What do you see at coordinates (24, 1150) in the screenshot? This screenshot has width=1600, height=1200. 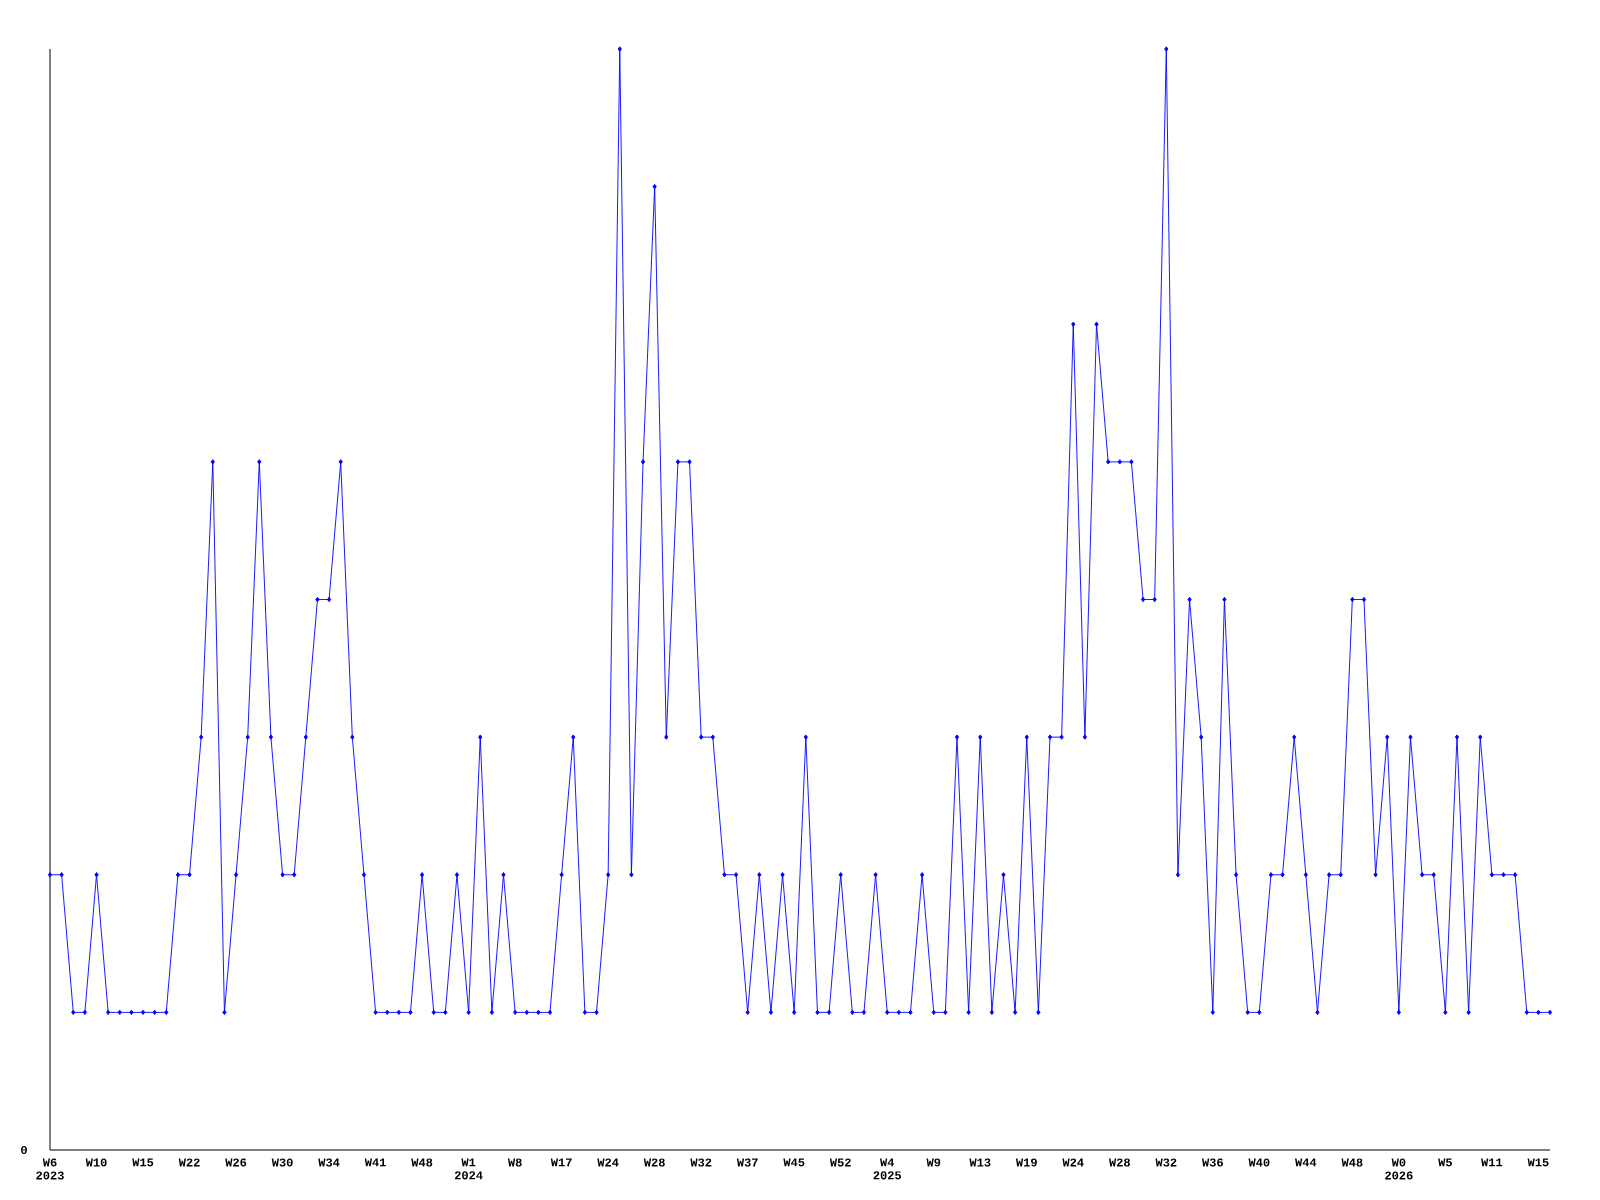 I see `text: 0` at bounding box center [24, 1150].